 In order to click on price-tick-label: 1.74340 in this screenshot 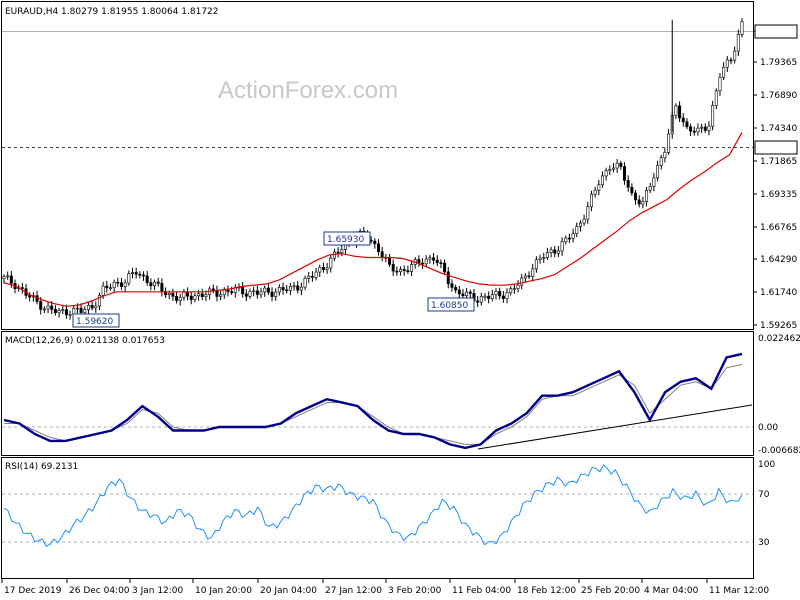, I will do `click(778, 129)`.